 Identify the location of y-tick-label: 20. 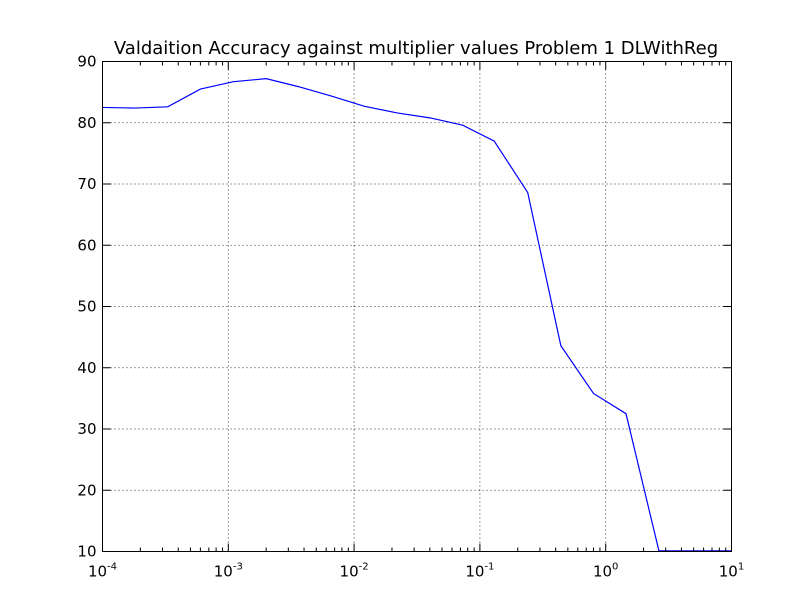
(86, 490).